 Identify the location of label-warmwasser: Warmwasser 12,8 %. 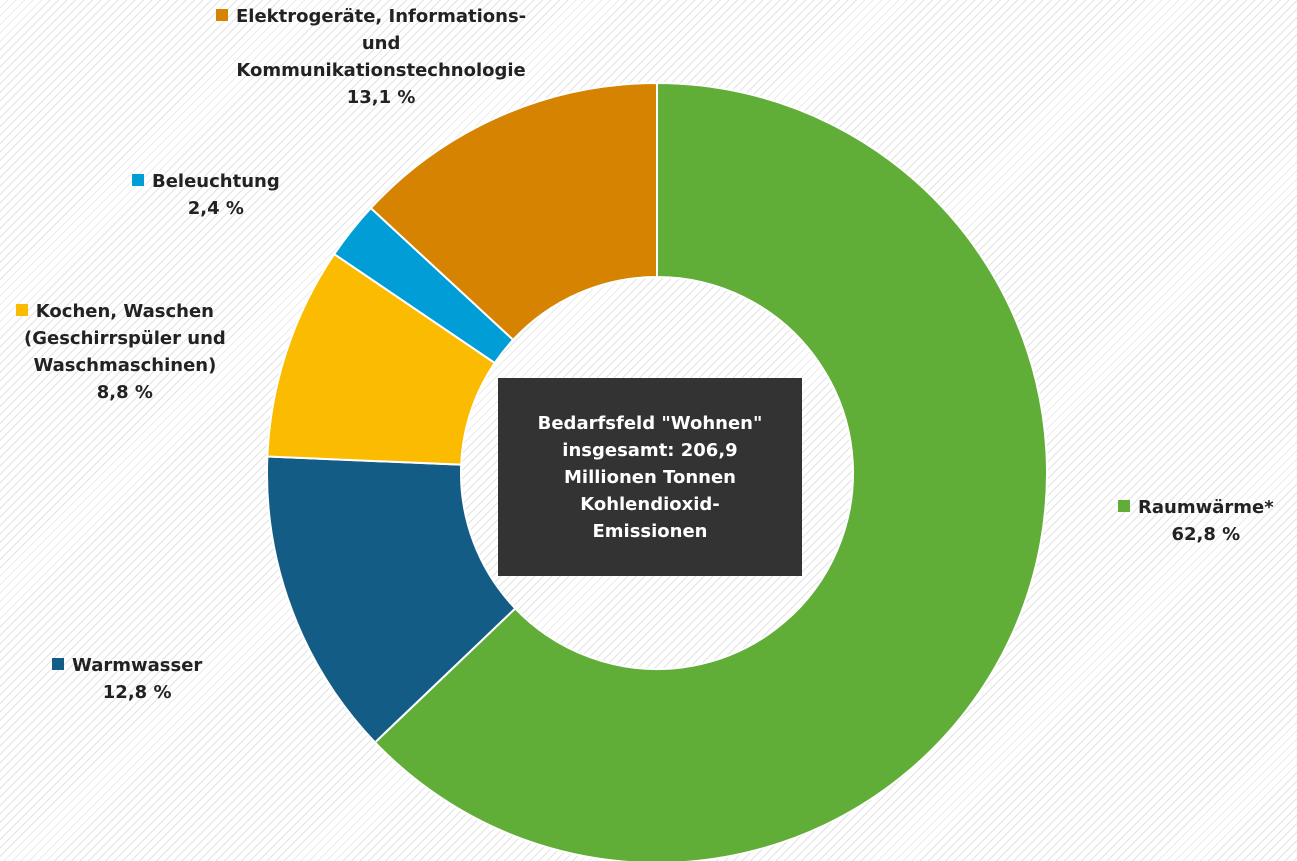
(127, 679).